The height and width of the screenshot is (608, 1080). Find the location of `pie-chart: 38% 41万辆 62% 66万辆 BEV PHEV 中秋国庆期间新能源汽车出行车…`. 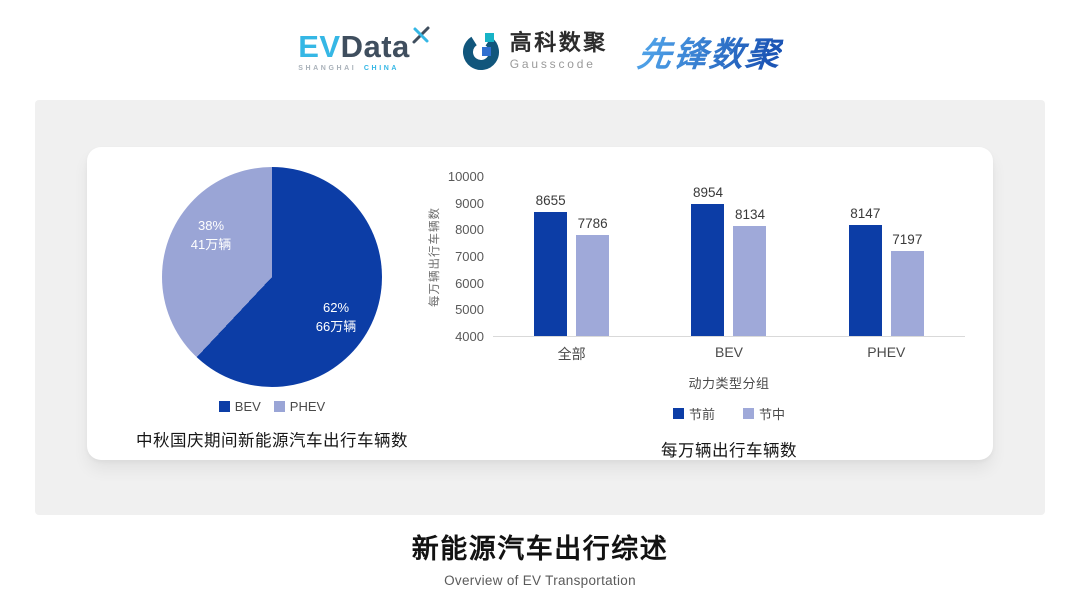

pie-chart: 38% 41万辆 62% 66万辆 BEV PHEV 中秋国庆期间新能源汽车出行车… is located at coordinates (272, 309).